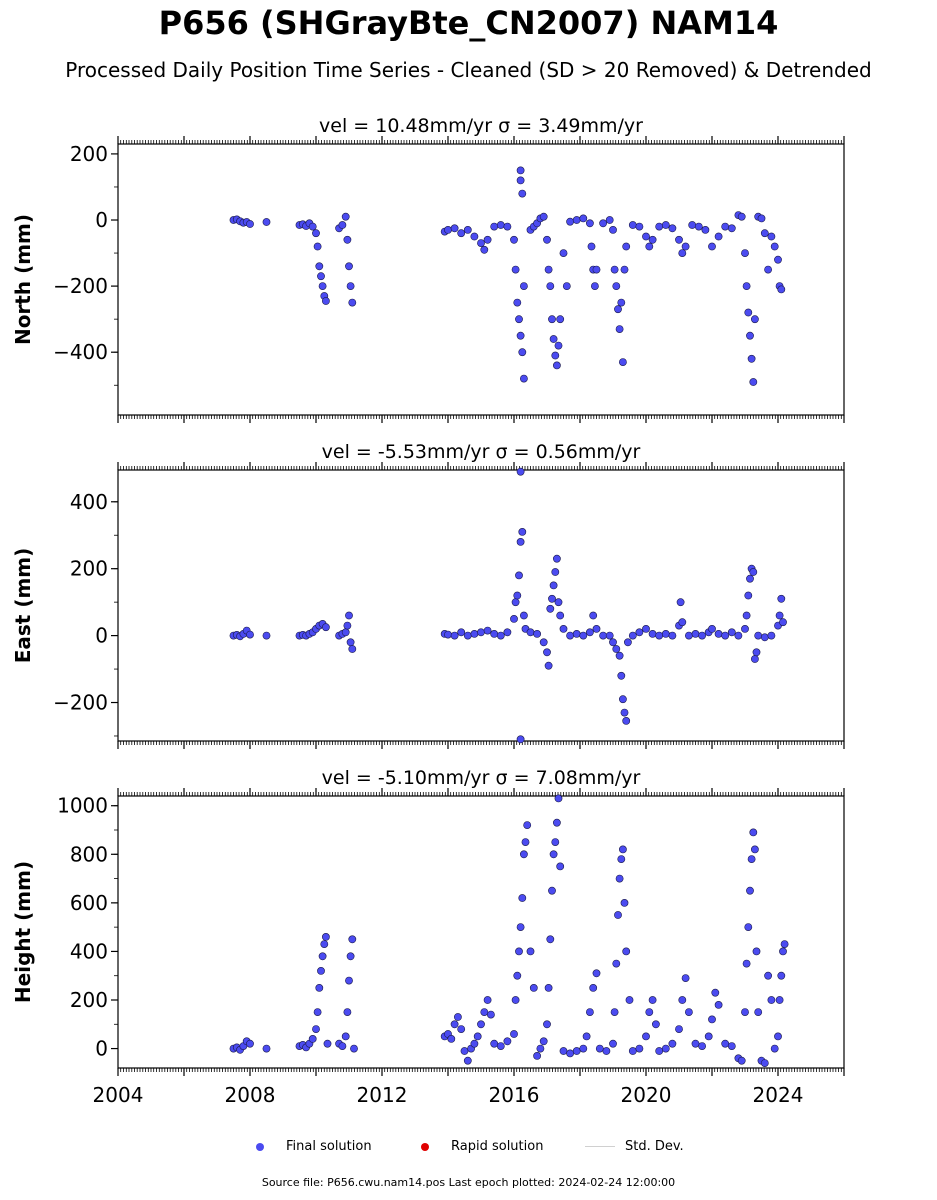 The width and height of the screenshot is (937, 1200). I want to click on x-tick-label: 2020, so click(646, 1095).